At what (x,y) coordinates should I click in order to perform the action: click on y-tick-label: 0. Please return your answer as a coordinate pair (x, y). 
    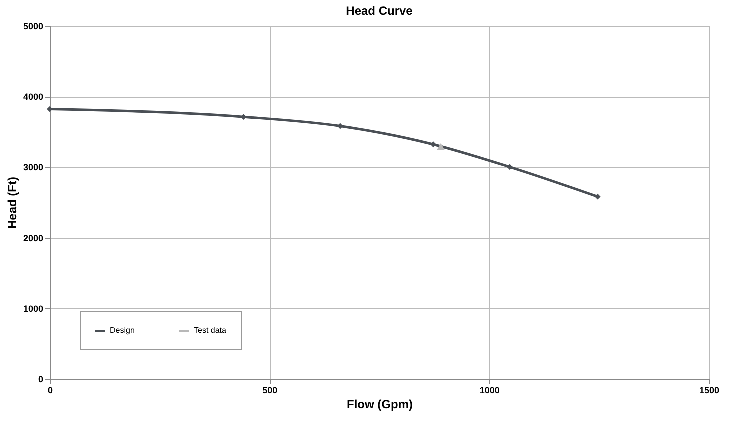
    Looking at the image, I should click on (41, 379).